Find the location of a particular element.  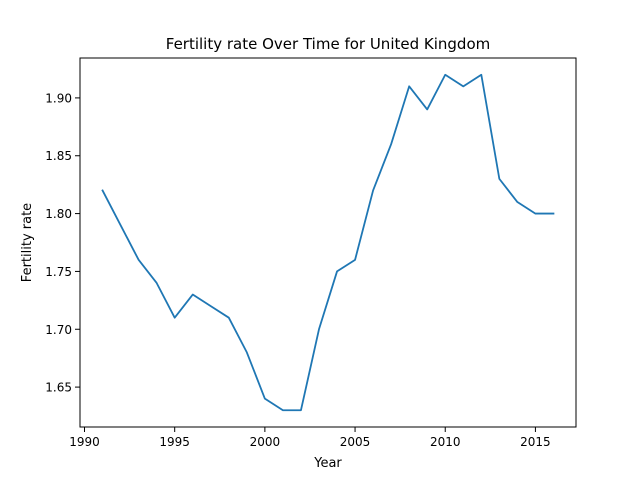

y-tick-label: 1.65 is located at coordinates (58, 388).